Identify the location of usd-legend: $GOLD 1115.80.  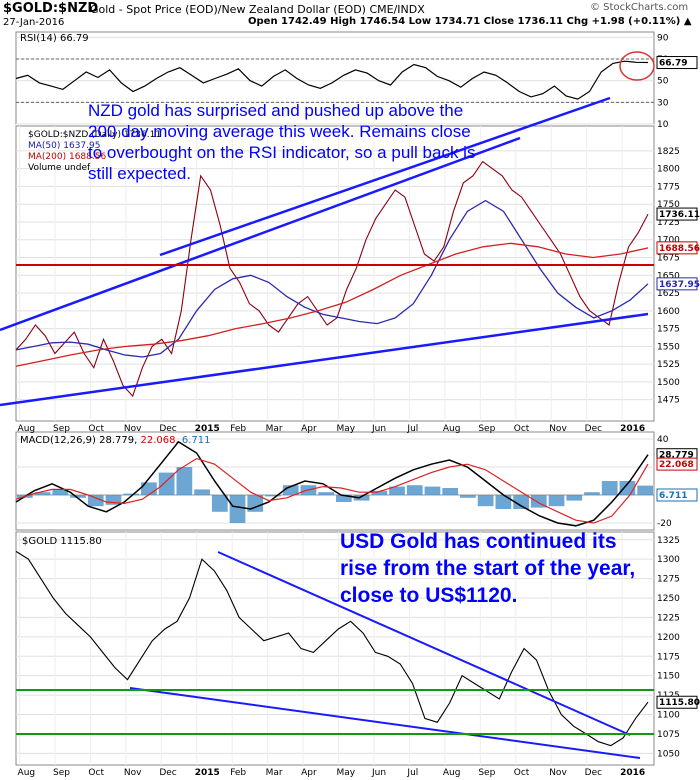
(62, 541).